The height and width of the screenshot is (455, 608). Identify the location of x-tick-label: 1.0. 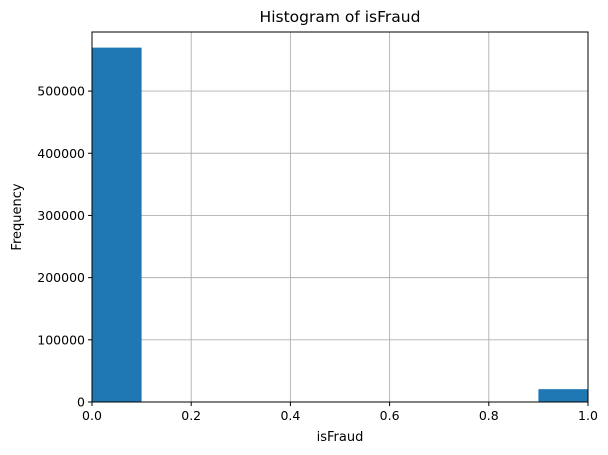
(588, 415).